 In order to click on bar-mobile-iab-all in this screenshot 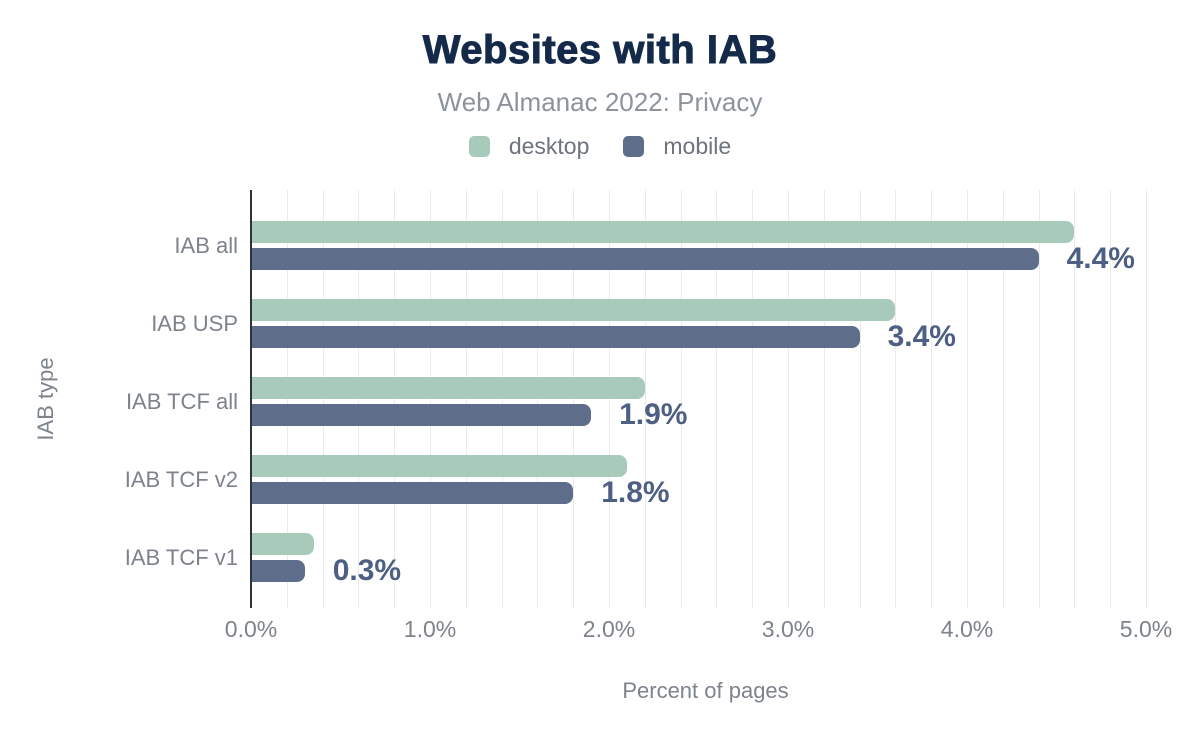, I will do `click(645, 259)`.